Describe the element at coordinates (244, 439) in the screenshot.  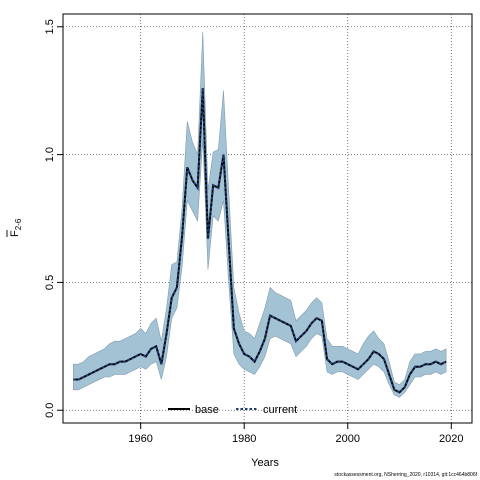
I see `x-tick-label: 1980` at that location.